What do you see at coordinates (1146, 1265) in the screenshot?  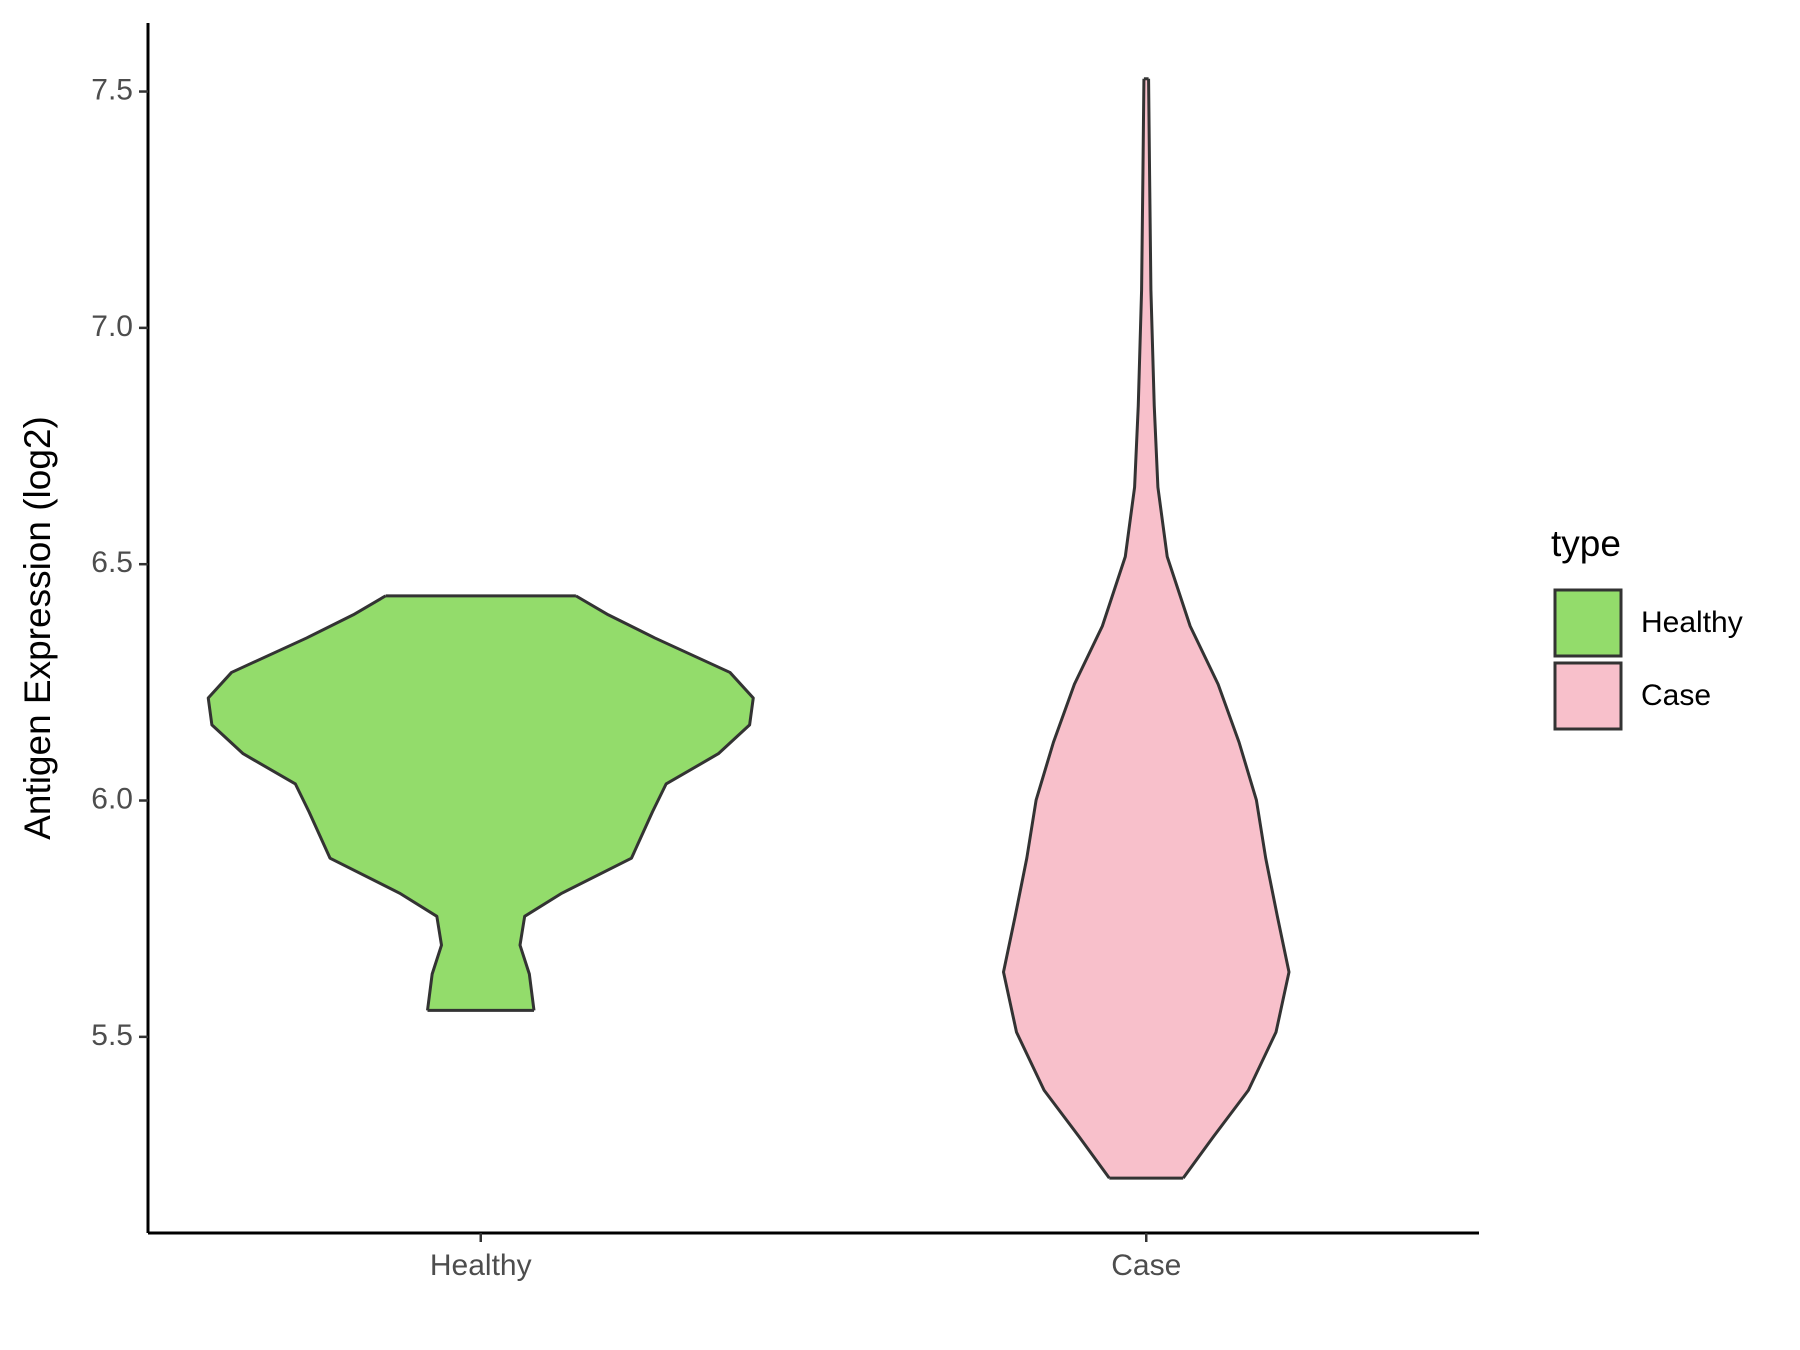 I see `x-tick-label: Case` at bounding box center [1146, 1265].